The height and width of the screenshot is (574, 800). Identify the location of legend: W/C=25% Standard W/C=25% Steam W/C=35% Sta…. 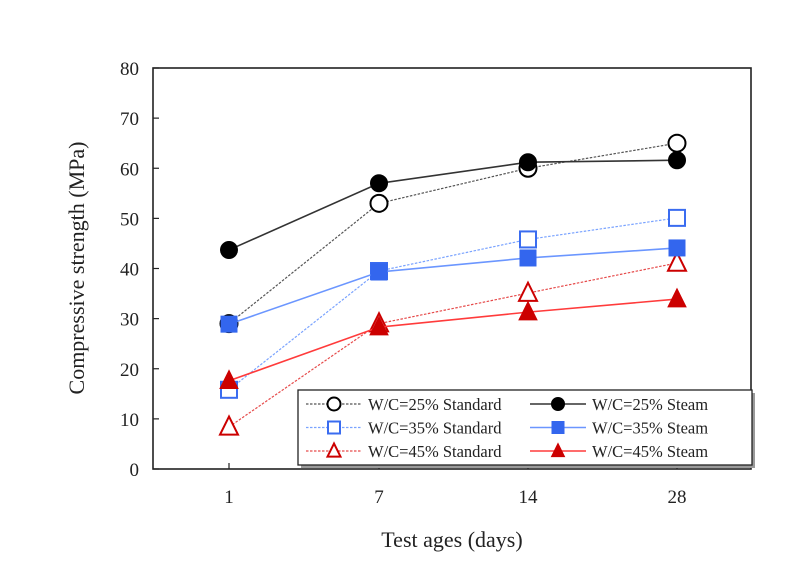
(526, 428).